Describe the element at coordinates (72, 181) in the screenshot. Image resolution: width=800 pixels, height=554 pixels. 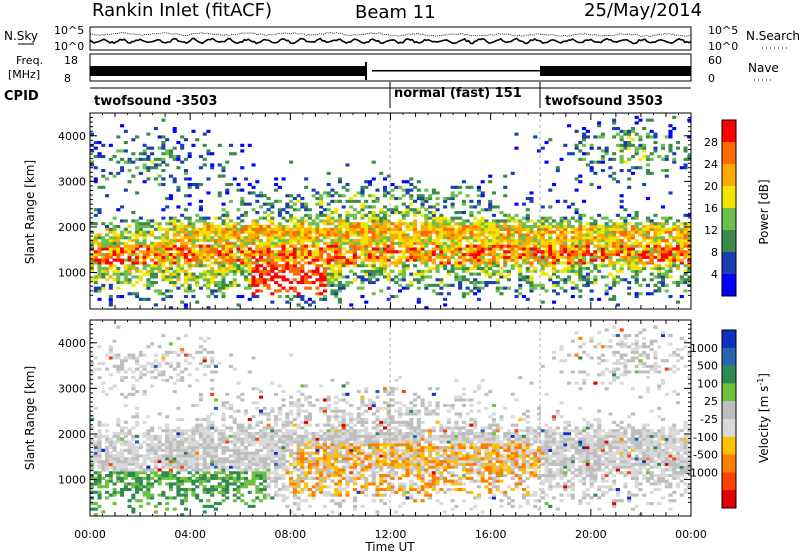
I see `power-ytick-label: 3000` at that location.